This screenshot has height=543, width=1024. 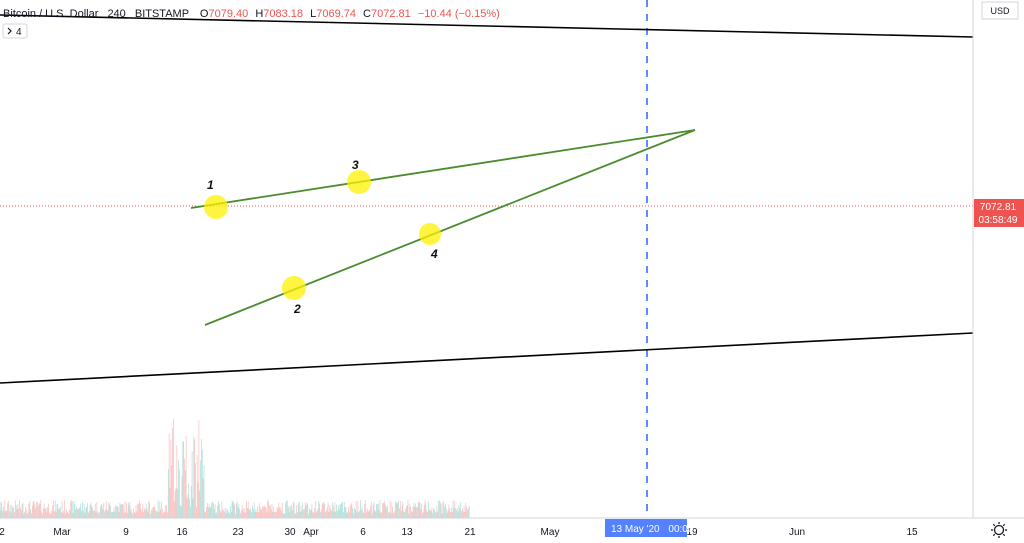 What do you see at coordinates (999, 530) in the screenshot?
I see `gear-icon` at bounding box center [999, 530].